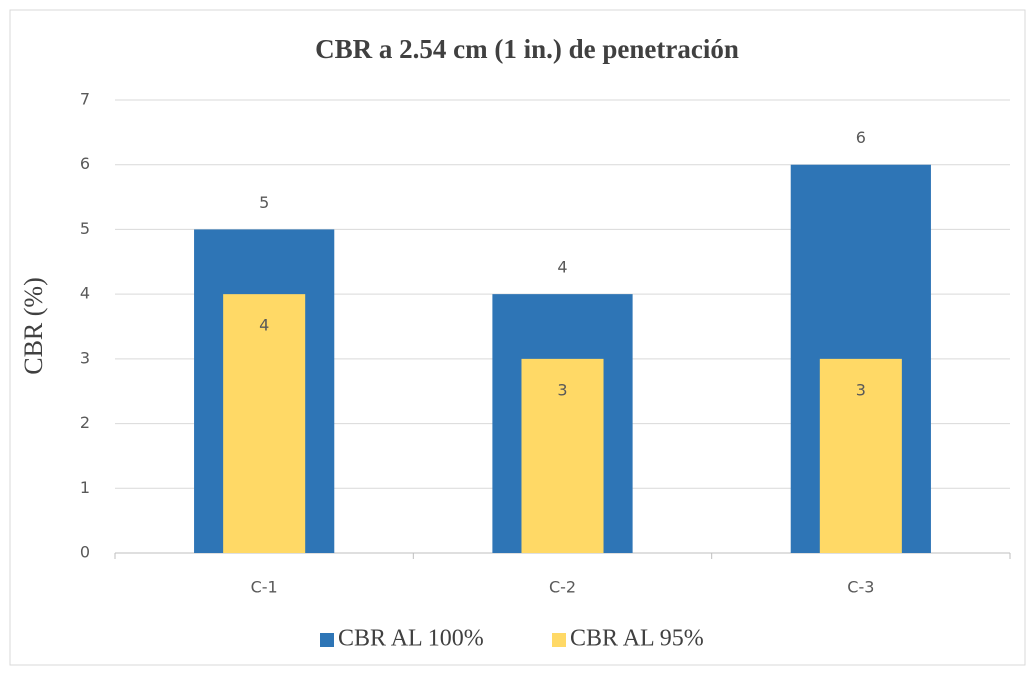 The width and height of the screenshot is (1036, 675). Describe the element at coordinates (527, 49) in the screenshot. I see `chart-title: CBR a 2.54 cm (1 in.) de penetración` at that location.